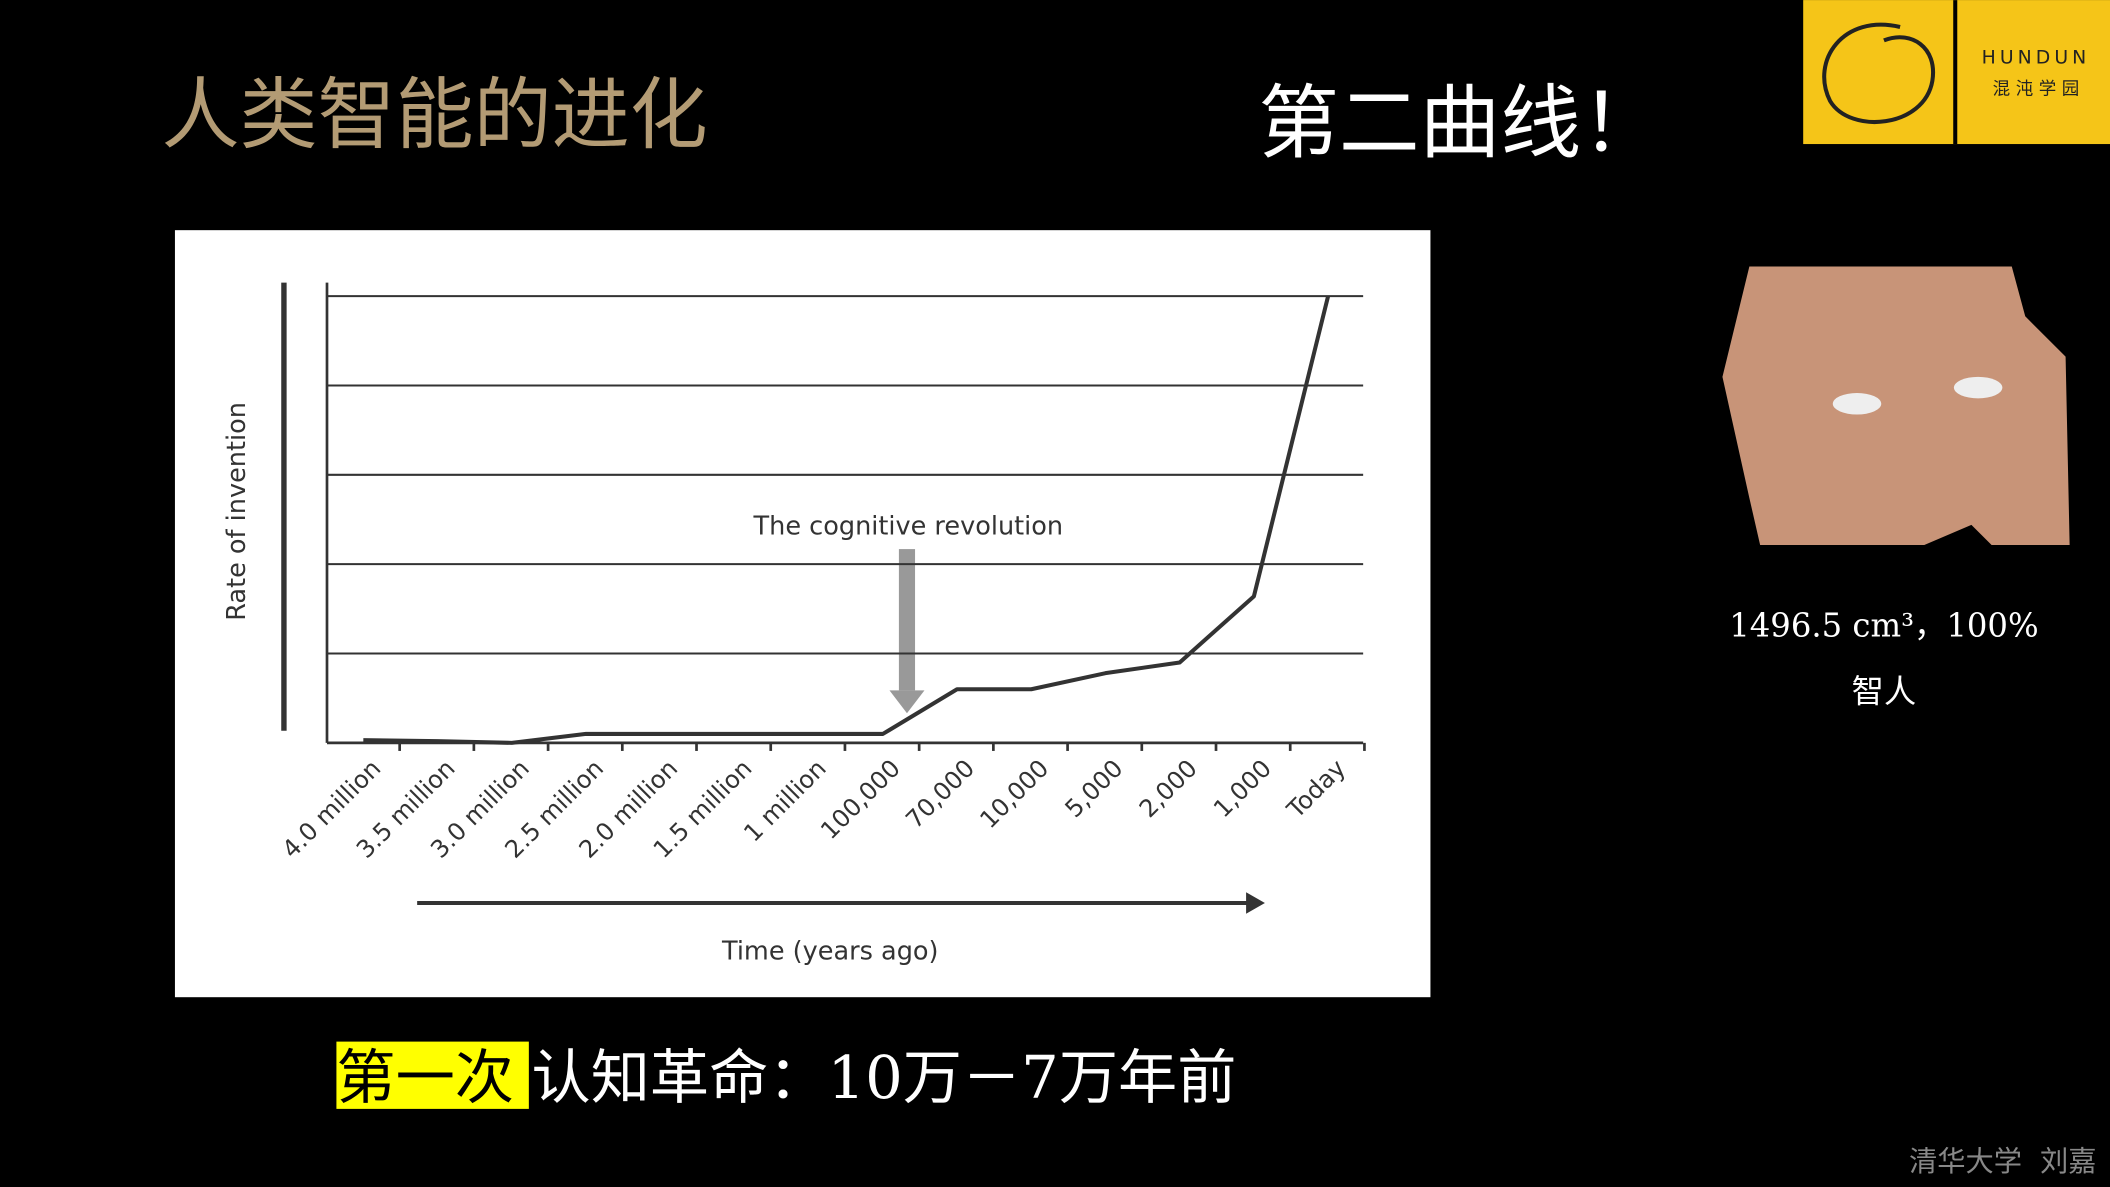 This screenshot has height=1187, width=2110. I want to click on caption-species: 智人, so click(1884, 691).